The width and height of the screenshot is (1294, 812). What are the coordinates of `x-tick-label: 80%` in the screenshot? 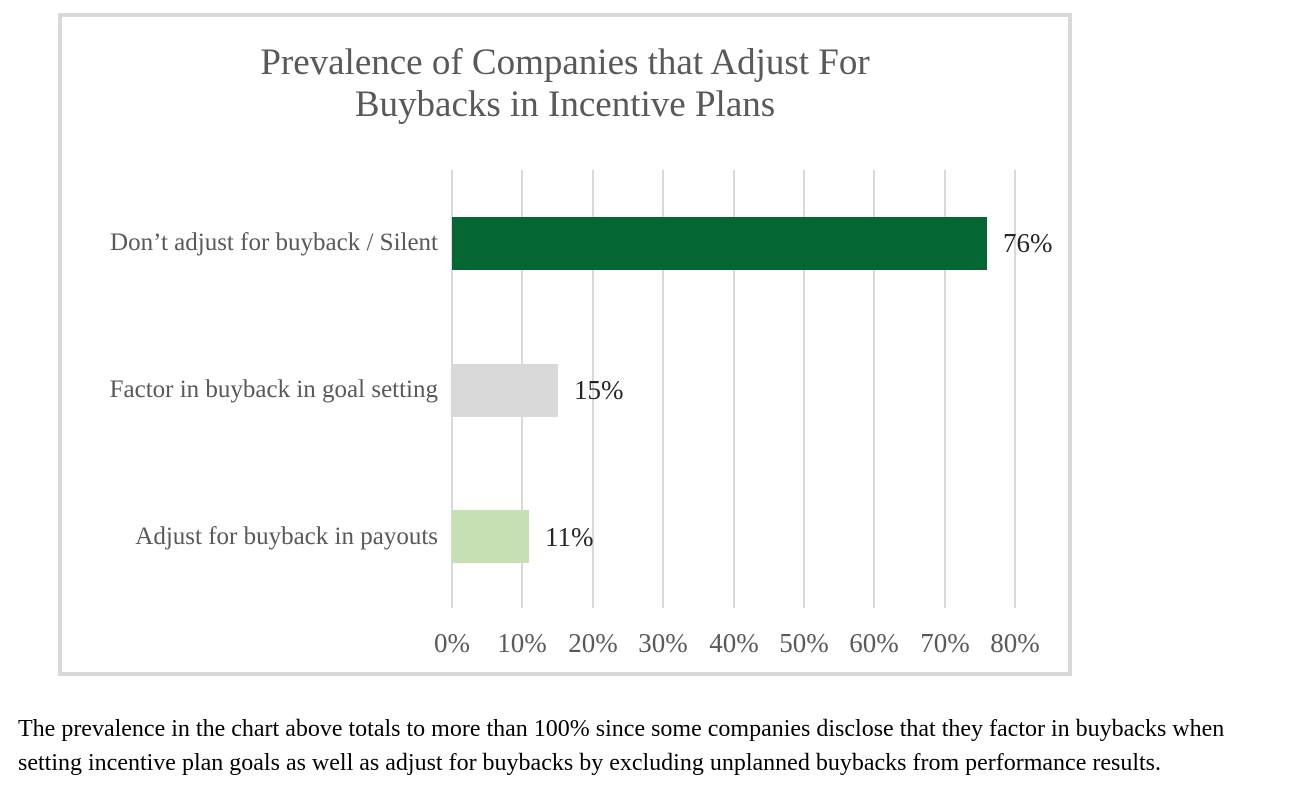 It's located at (1015, 643).